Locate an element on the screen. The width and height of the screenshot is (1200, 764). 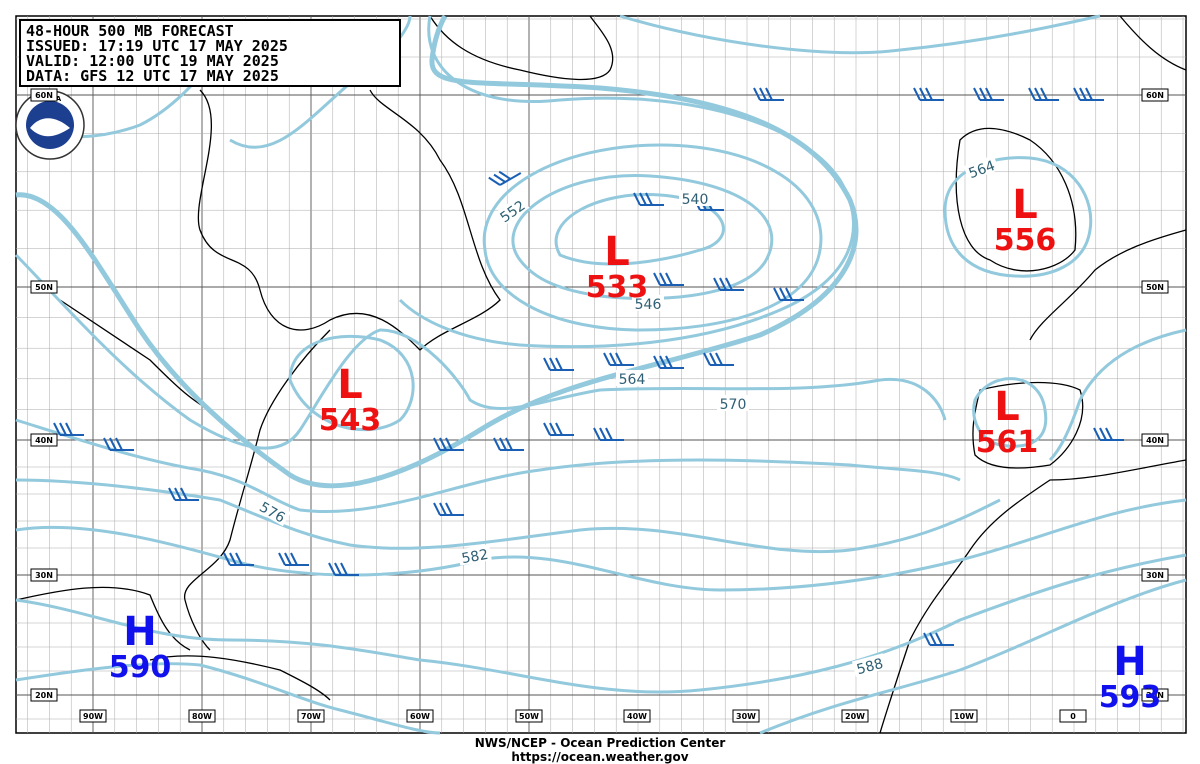
contour-label: 540 is located at coordinates (695, 200).